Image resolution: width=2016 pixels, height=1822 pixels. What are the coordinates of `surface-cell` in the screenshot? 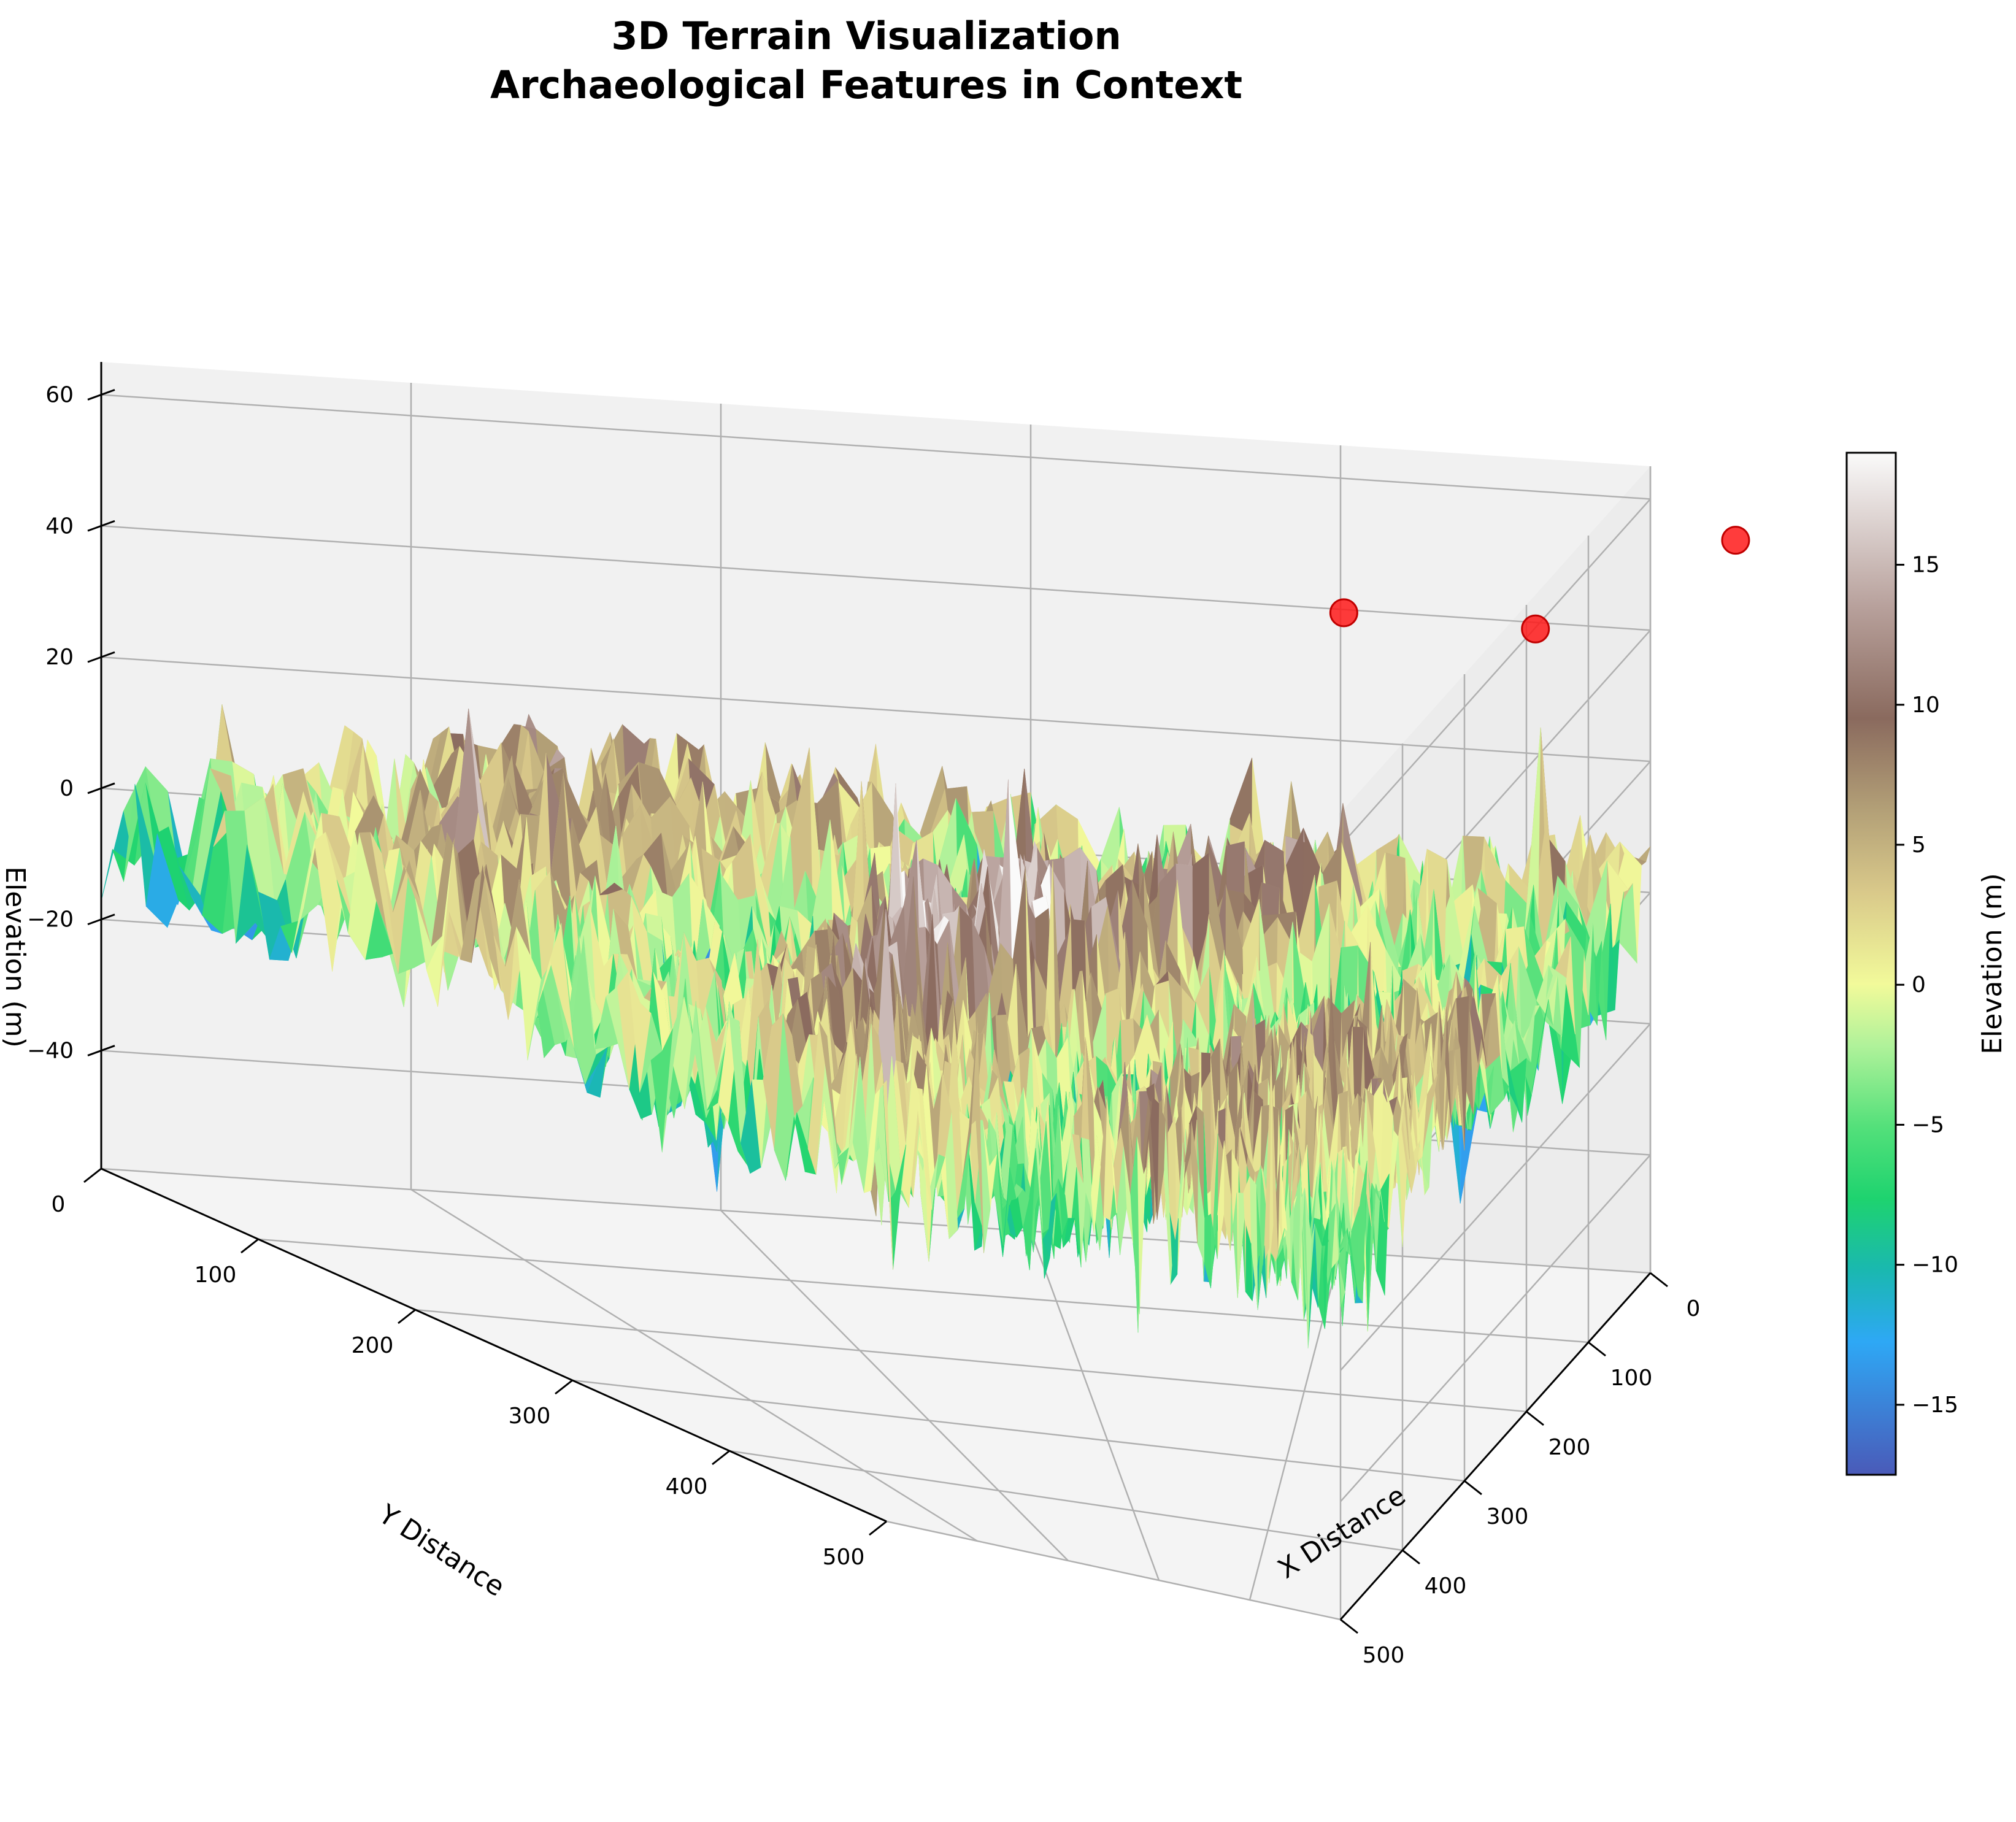 It's located at (1271, 899).